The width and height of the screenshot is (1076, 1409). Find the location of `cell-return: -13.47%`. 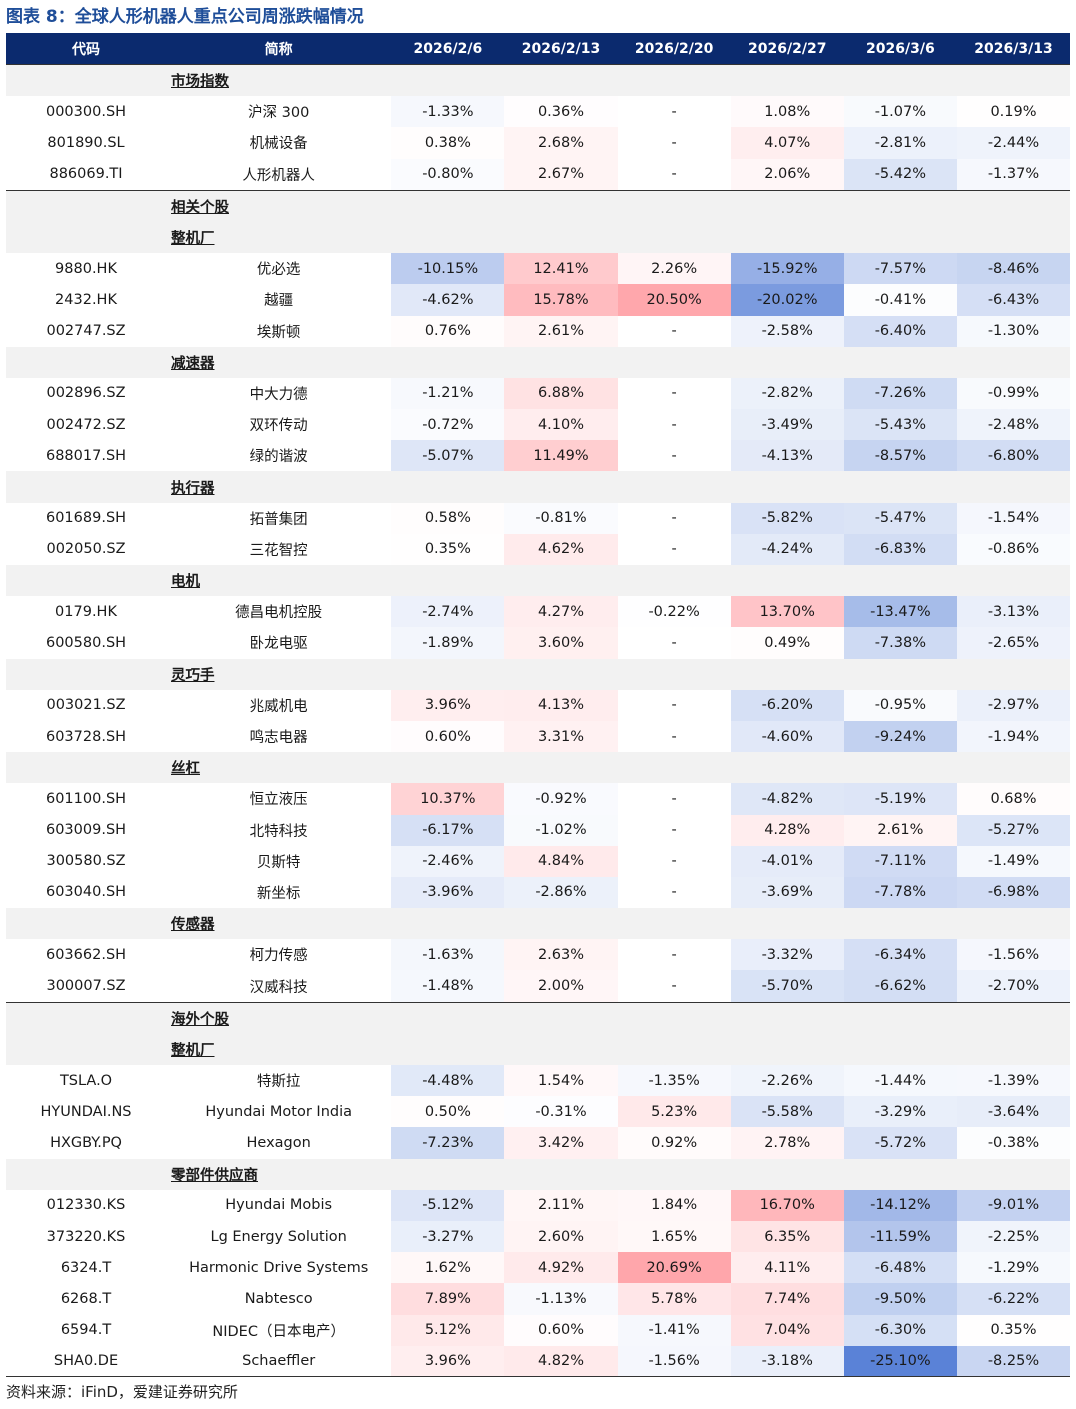

cell-return: -13.47% is located at coordinates (900, 612).